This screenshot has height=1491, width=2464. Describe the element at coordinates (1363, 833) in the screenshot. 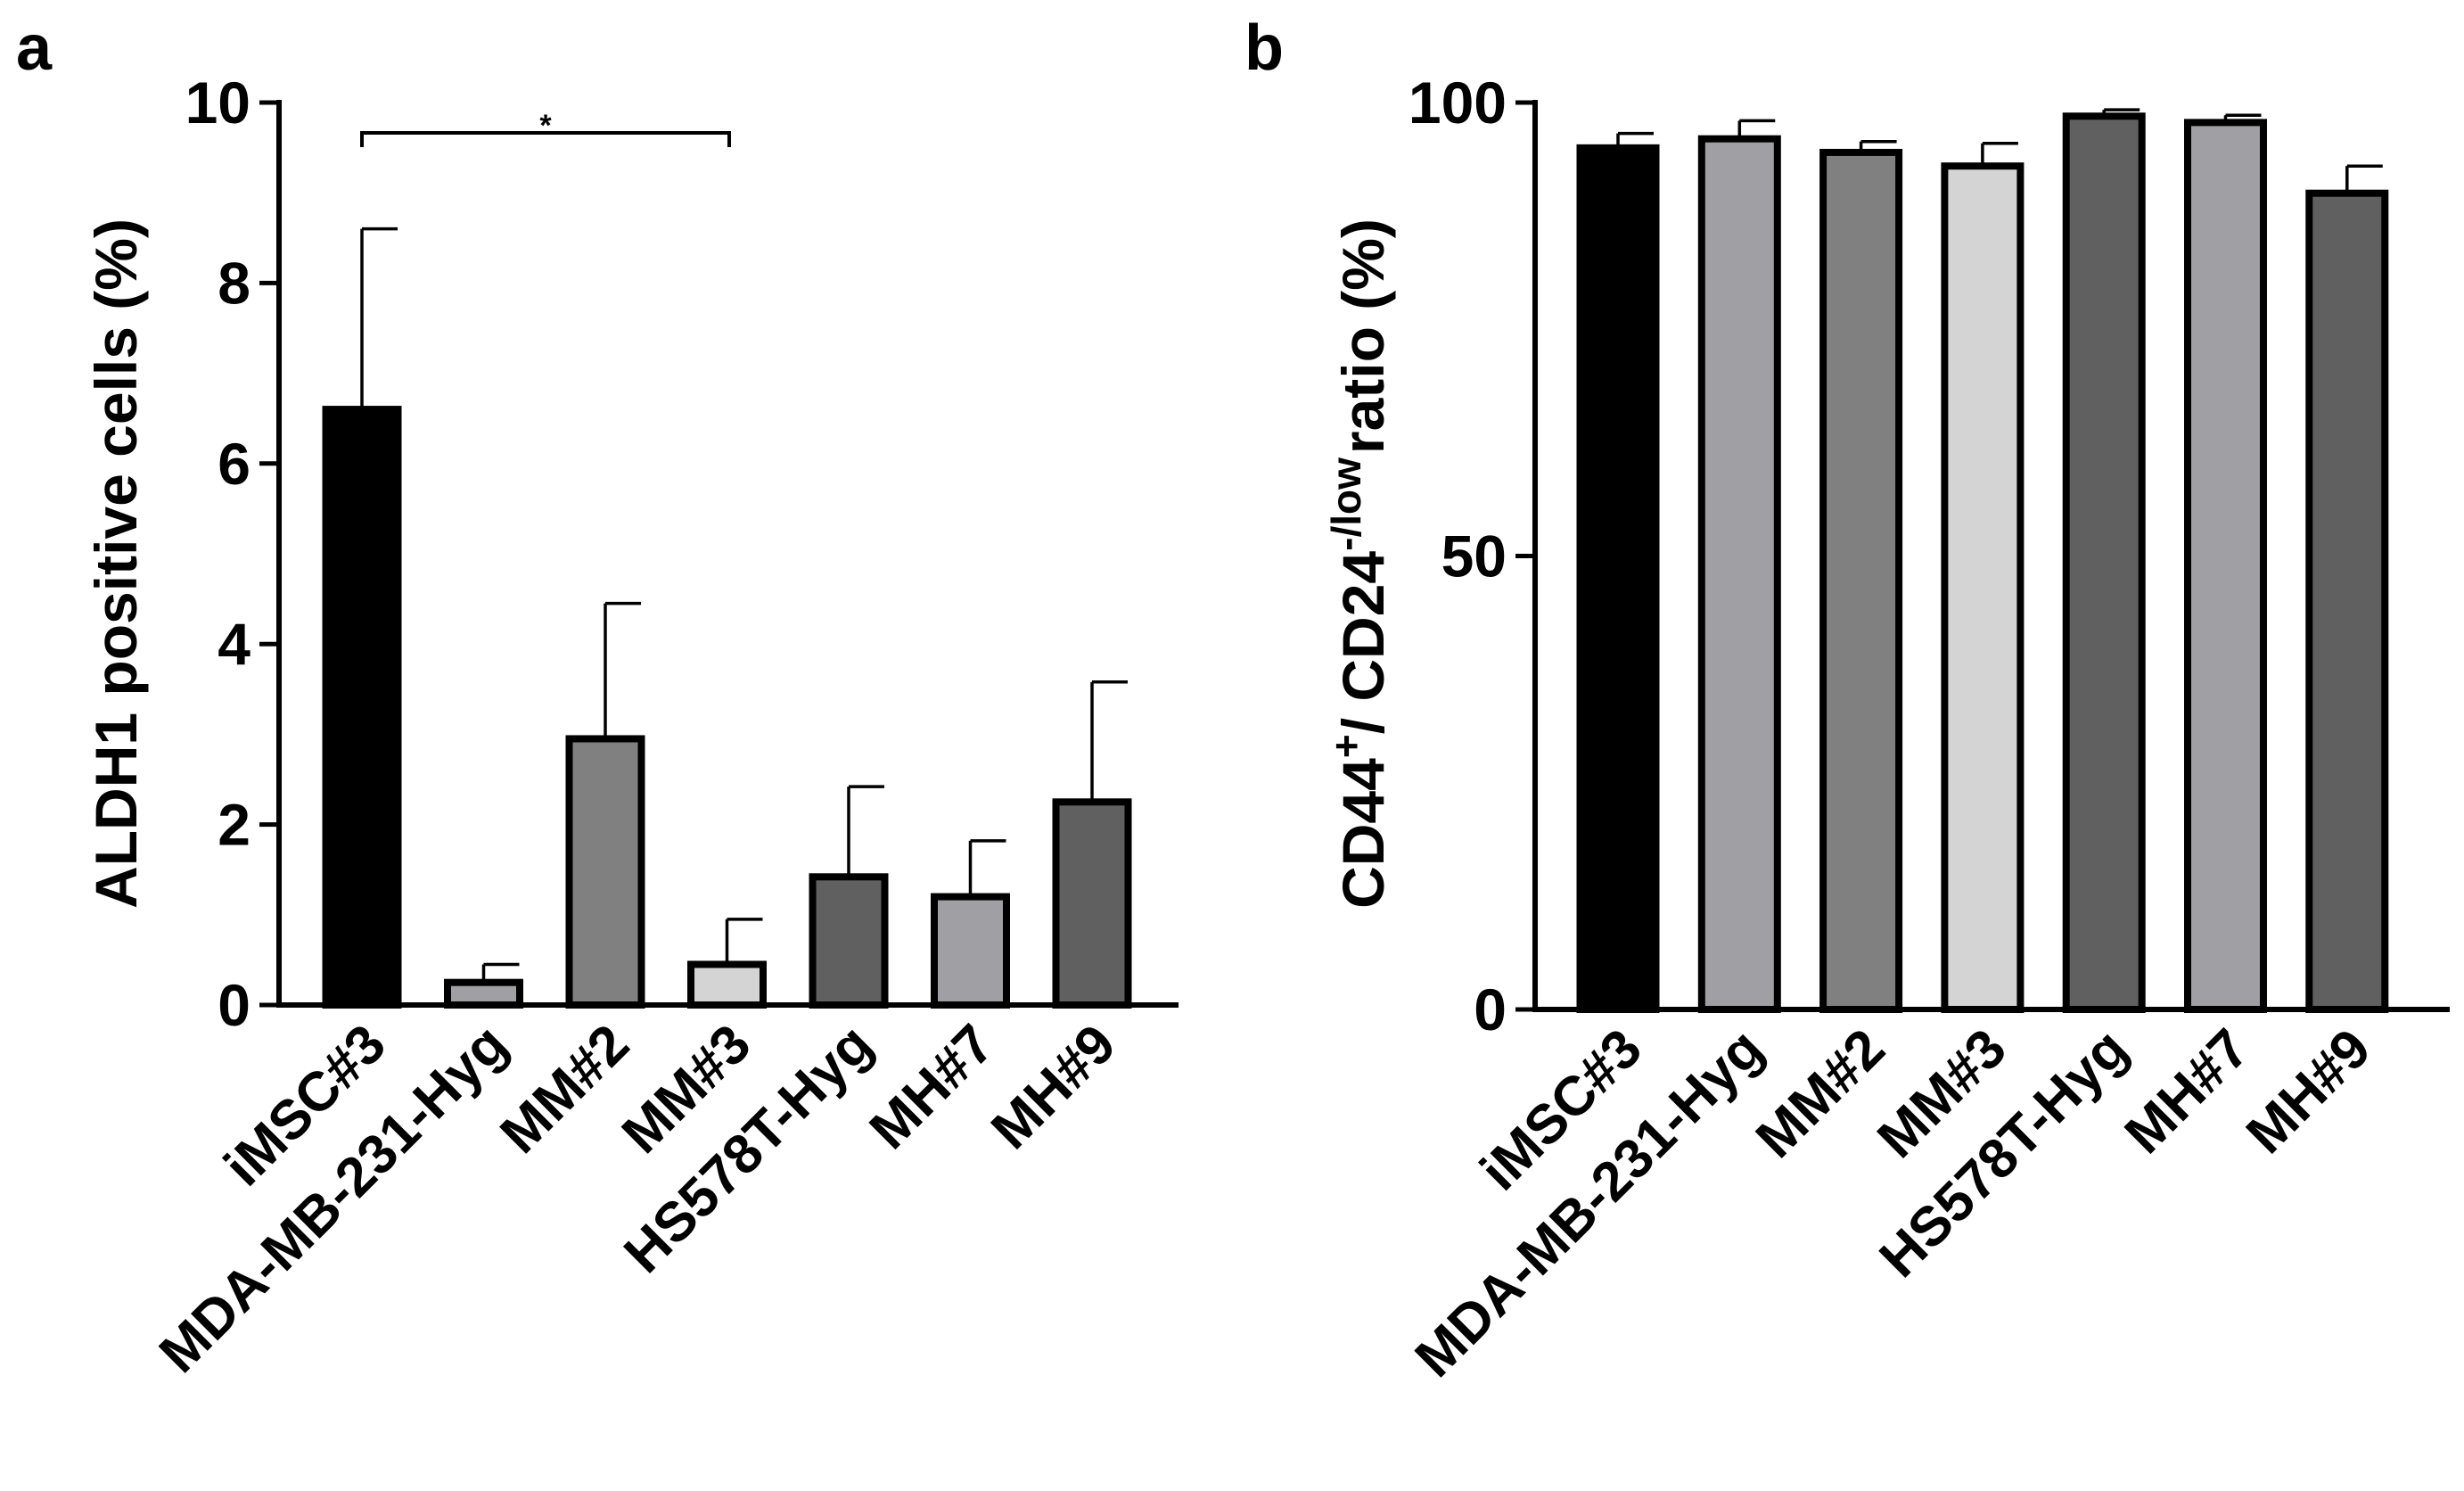

I see `y-title-part-cd44: CD44` at that location.